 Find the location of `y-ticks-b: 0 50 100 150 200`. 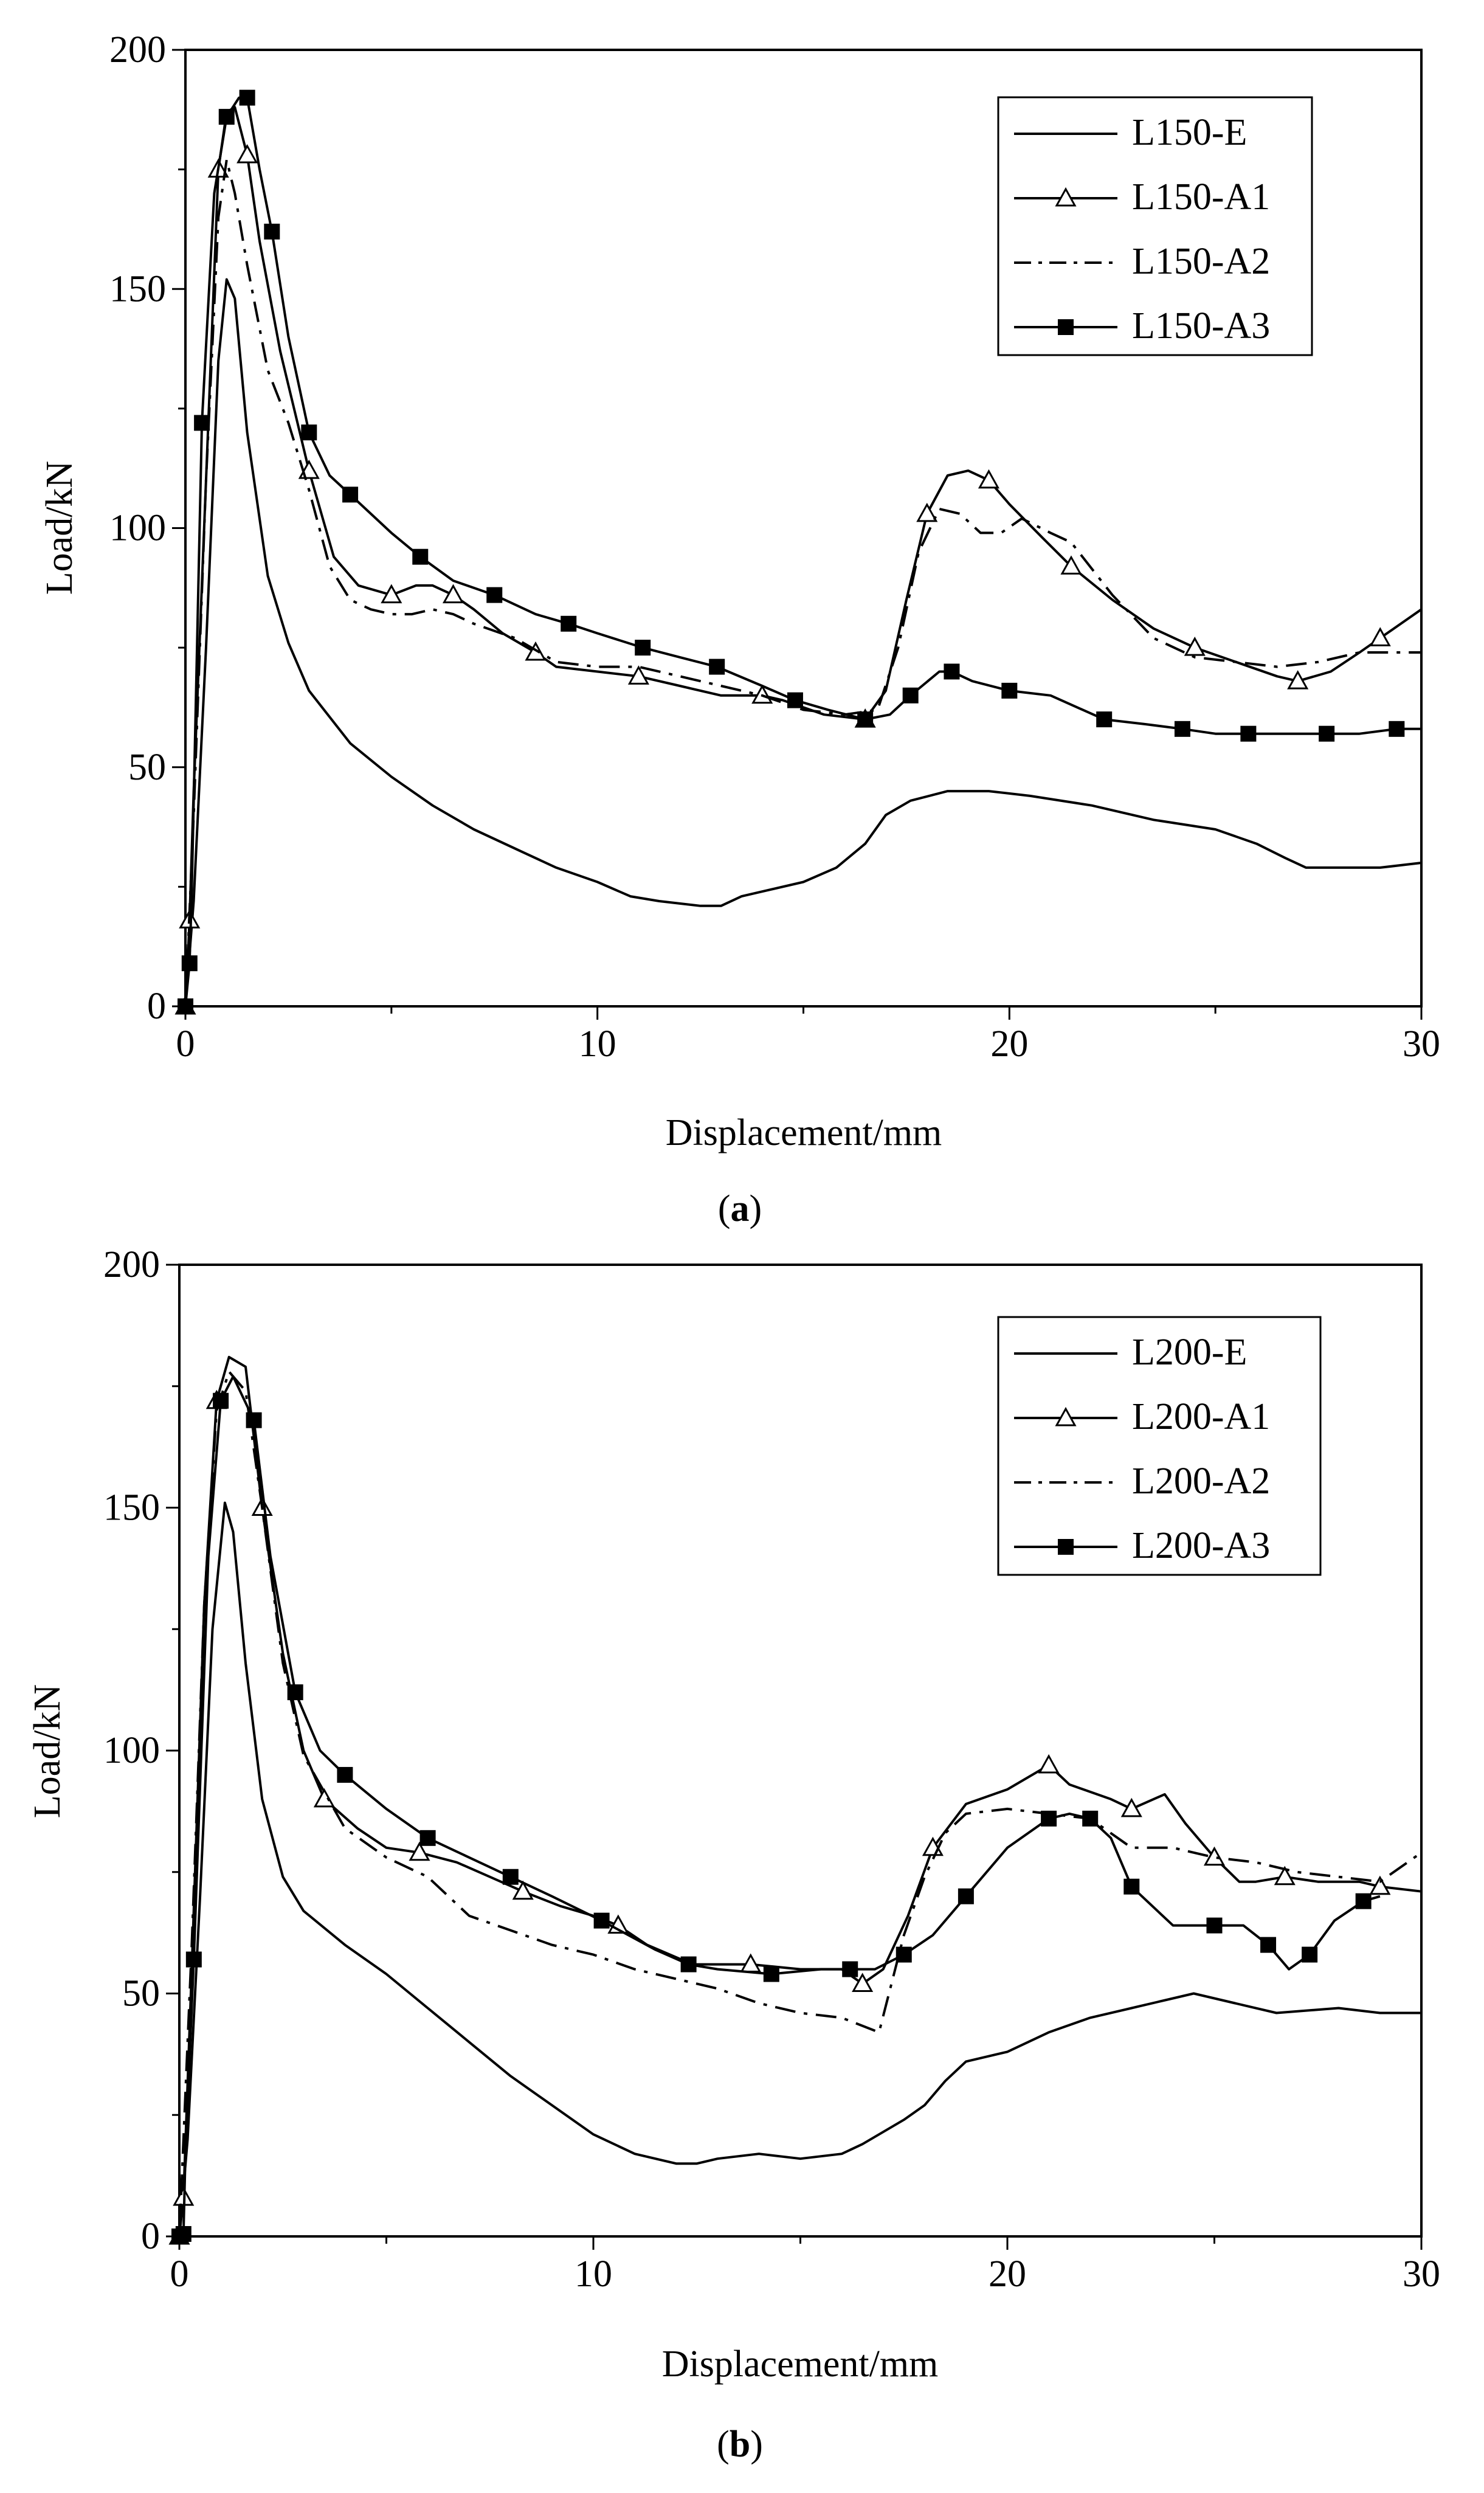

y-ticks-b: 0 50 100 150 200 is located at coordinates (141, 1751).